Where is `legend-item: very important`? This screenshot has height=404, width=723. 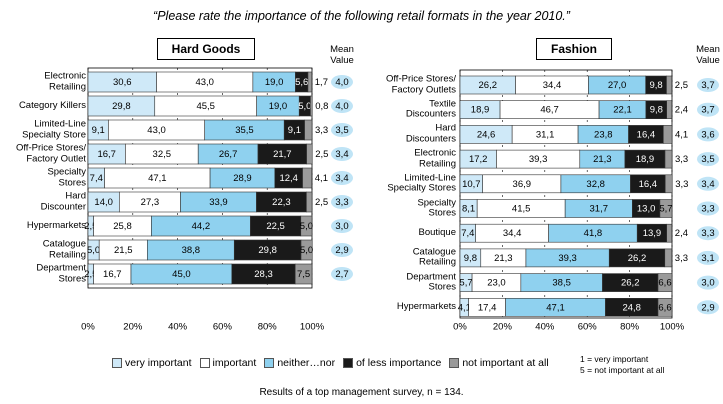 legend-item: very important is located at coordinates (152, 363).